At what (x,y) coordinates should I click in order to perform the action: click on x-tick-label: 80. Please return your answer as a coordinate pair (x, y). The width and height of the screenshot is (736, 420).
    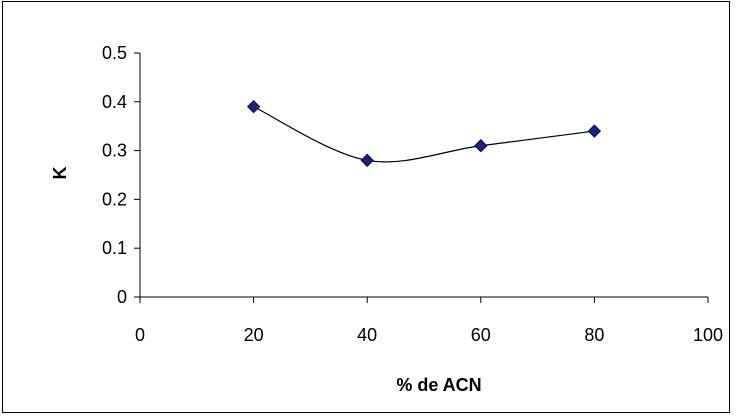
    Looking at the image, I should click on (594, 335).